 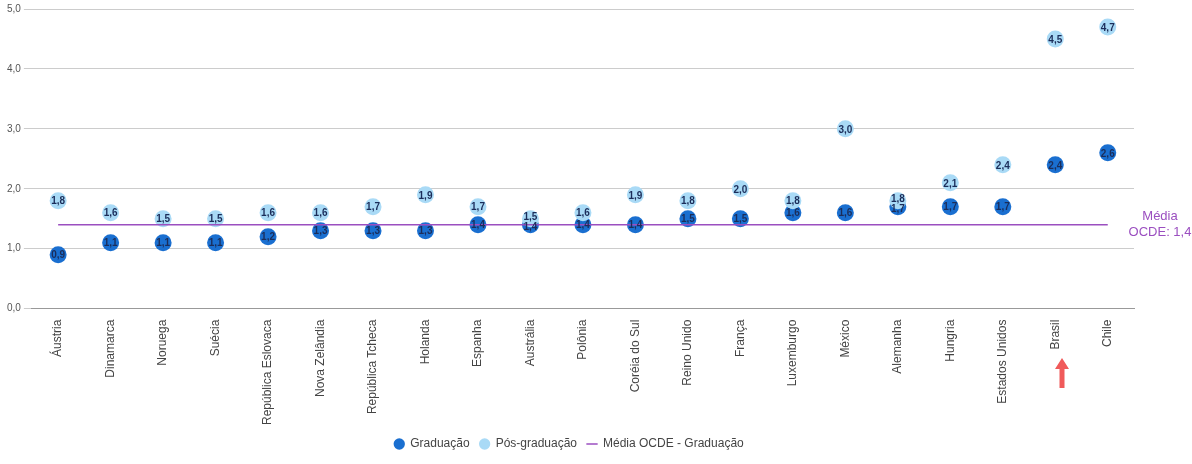 I want to click on x-tick-label: Alemanha, so click(x=897, y=346).